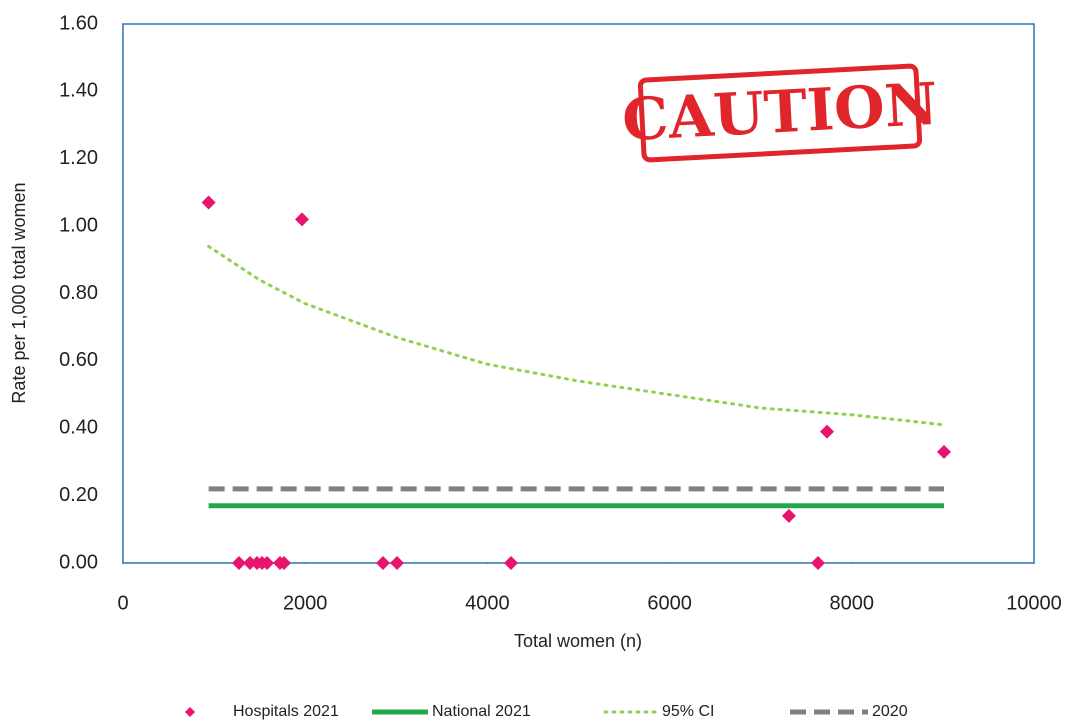 This screenshot has width=1078, height=722. I want to click on legend-label: 95% CI, so click(688, 711).